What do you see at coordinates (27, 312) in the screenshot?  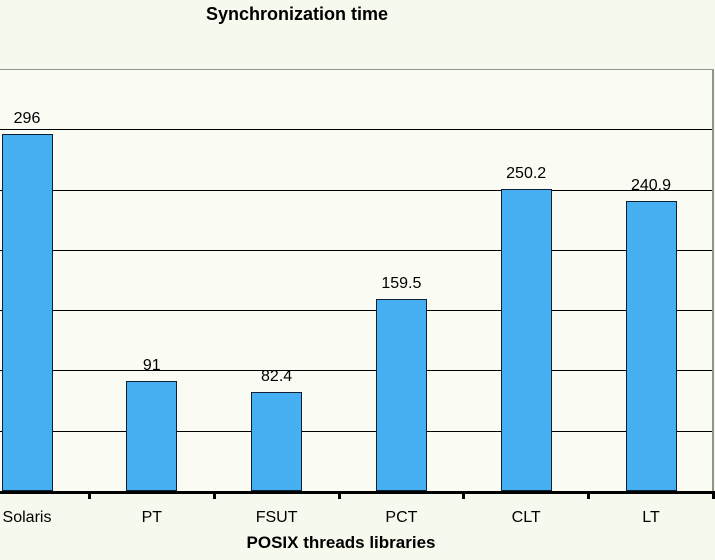 I see `bar-solaris` at bounding box center [27, 312].